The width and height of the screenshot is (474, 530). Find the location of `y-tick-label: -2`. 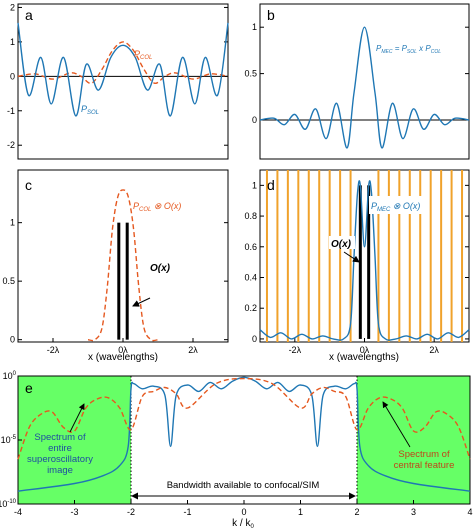

y-tick-label: -2 is located at coordinates (11, 145).